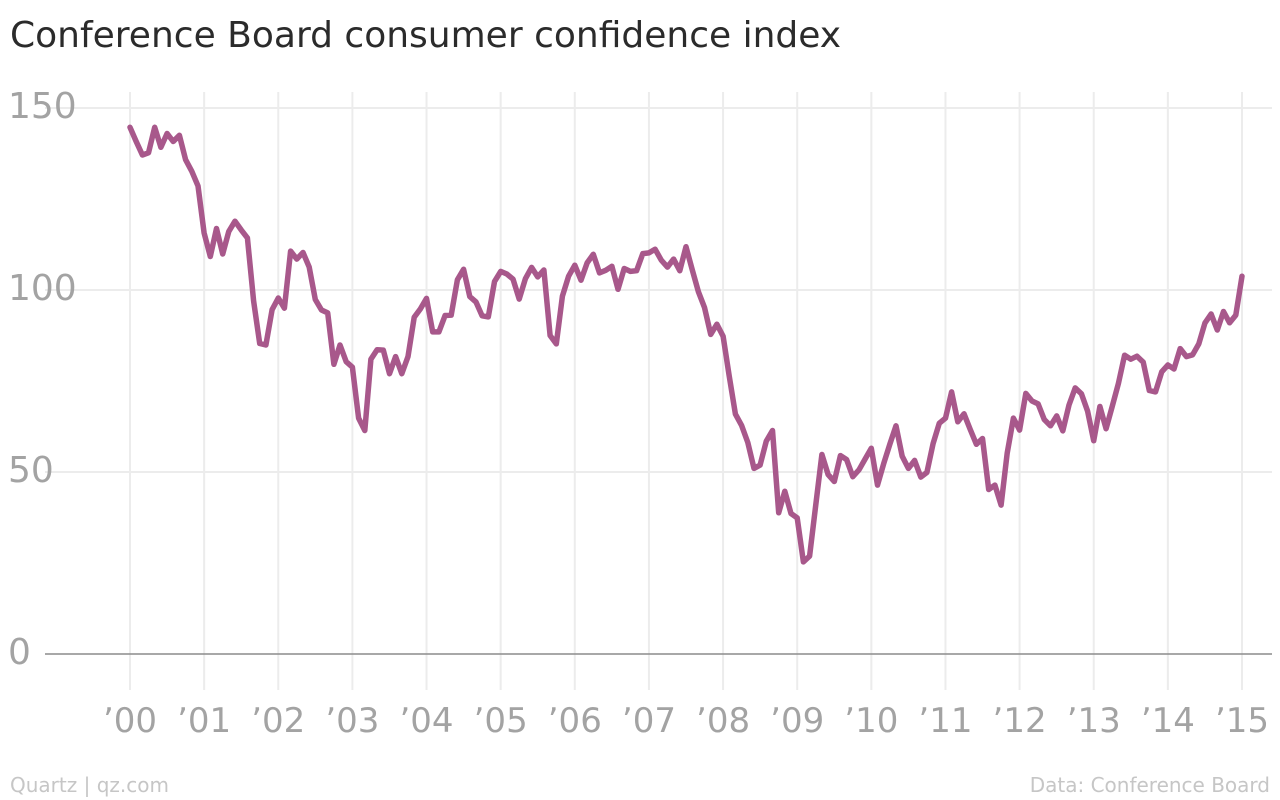 This screenshot has width=1280, height=800. What do you see at coordinates (352, 721) in the screenshot?
I see `x-tick-label-3: ’03` at bounding box center [352, 721].